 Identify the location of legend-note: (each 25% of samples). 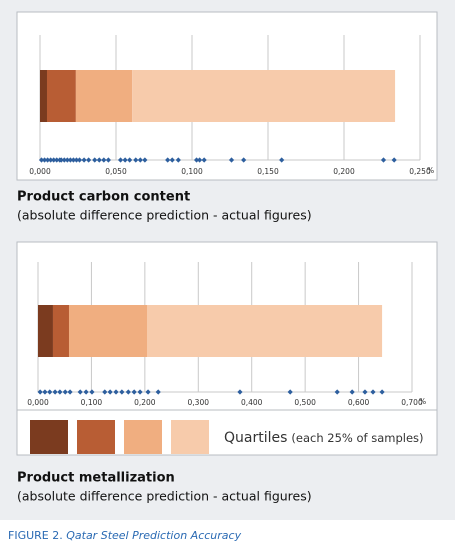
(357, 438).